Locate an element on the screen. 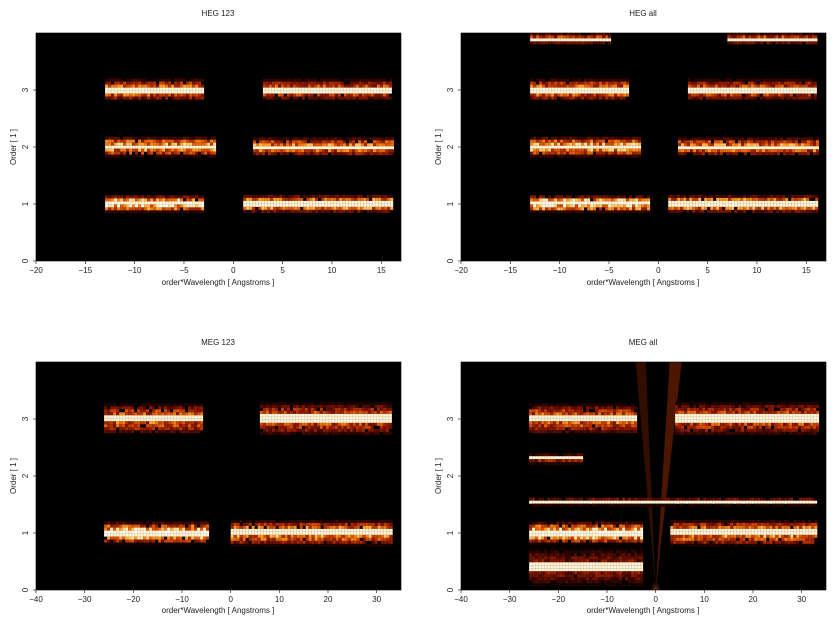 Image resolution: width=836 pixels, height=627 pixels. panel-title: MEG all is located at coordinates (643, 342).